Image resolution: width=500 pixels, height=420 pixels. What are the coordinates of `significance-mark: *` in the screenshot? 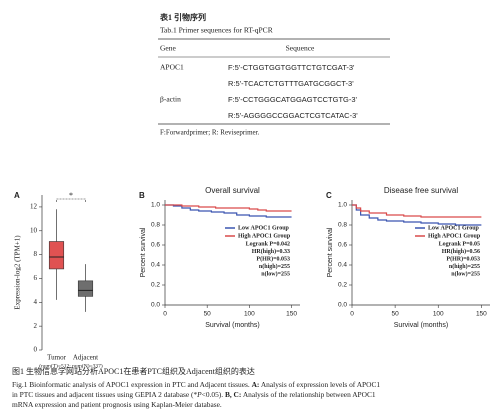 It's located at (71, 195).